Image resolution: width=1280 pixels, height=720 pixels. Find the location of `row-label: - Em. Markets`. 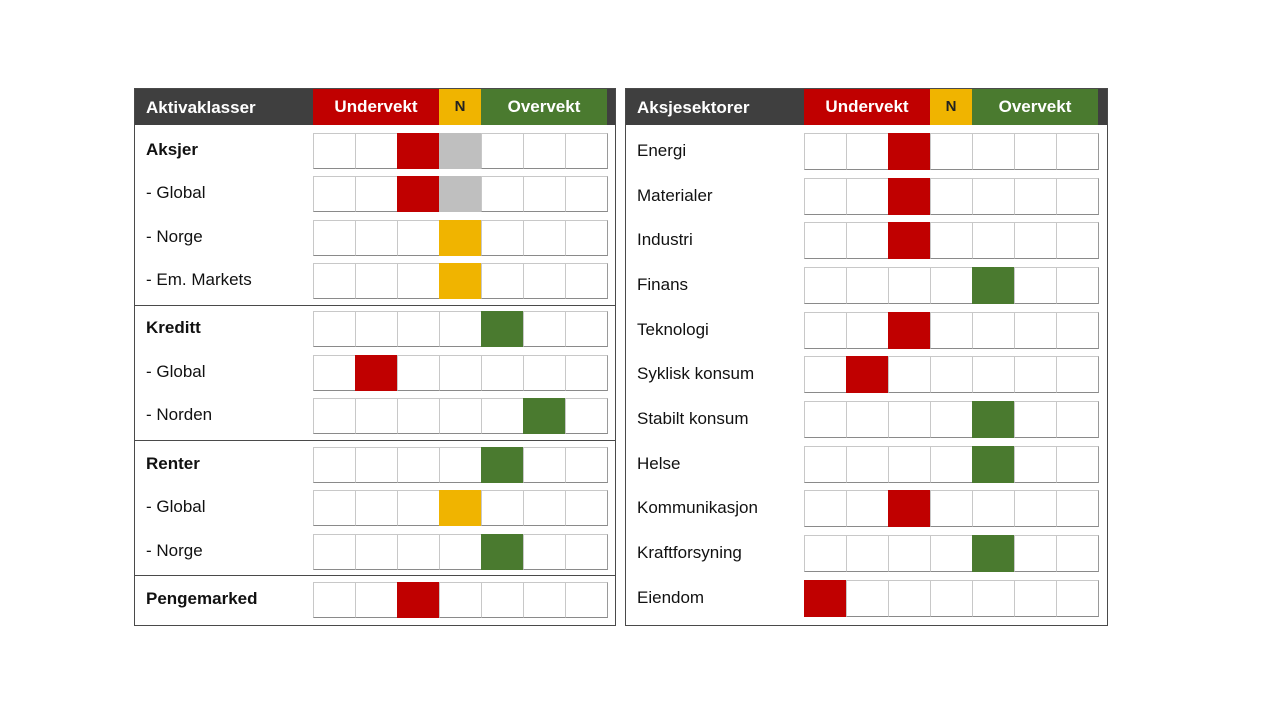

row-label: - Em. Markets is located at coordinates (199, 279).